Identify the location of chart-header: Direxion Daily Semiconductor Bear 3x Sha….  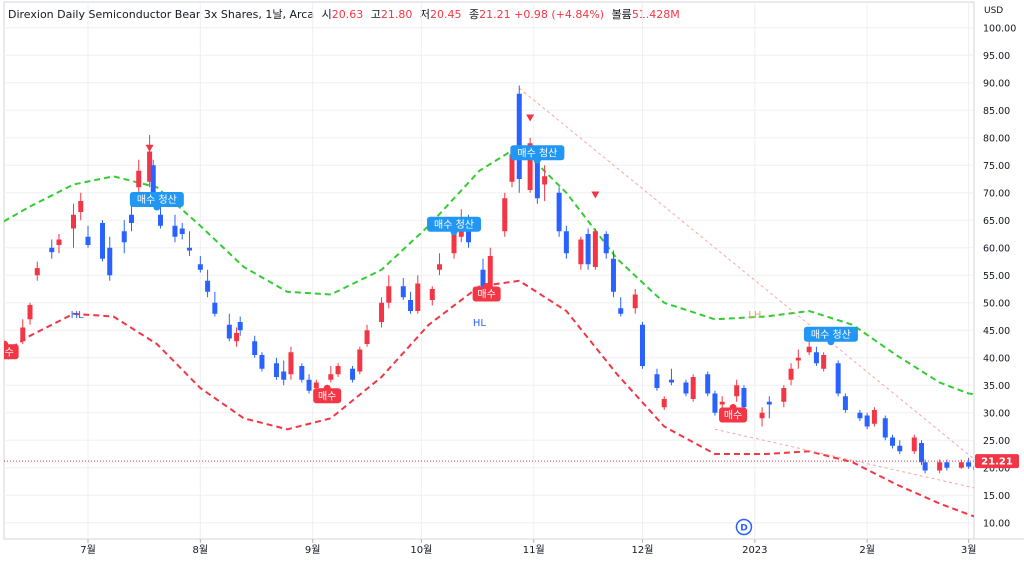
(344, 14).